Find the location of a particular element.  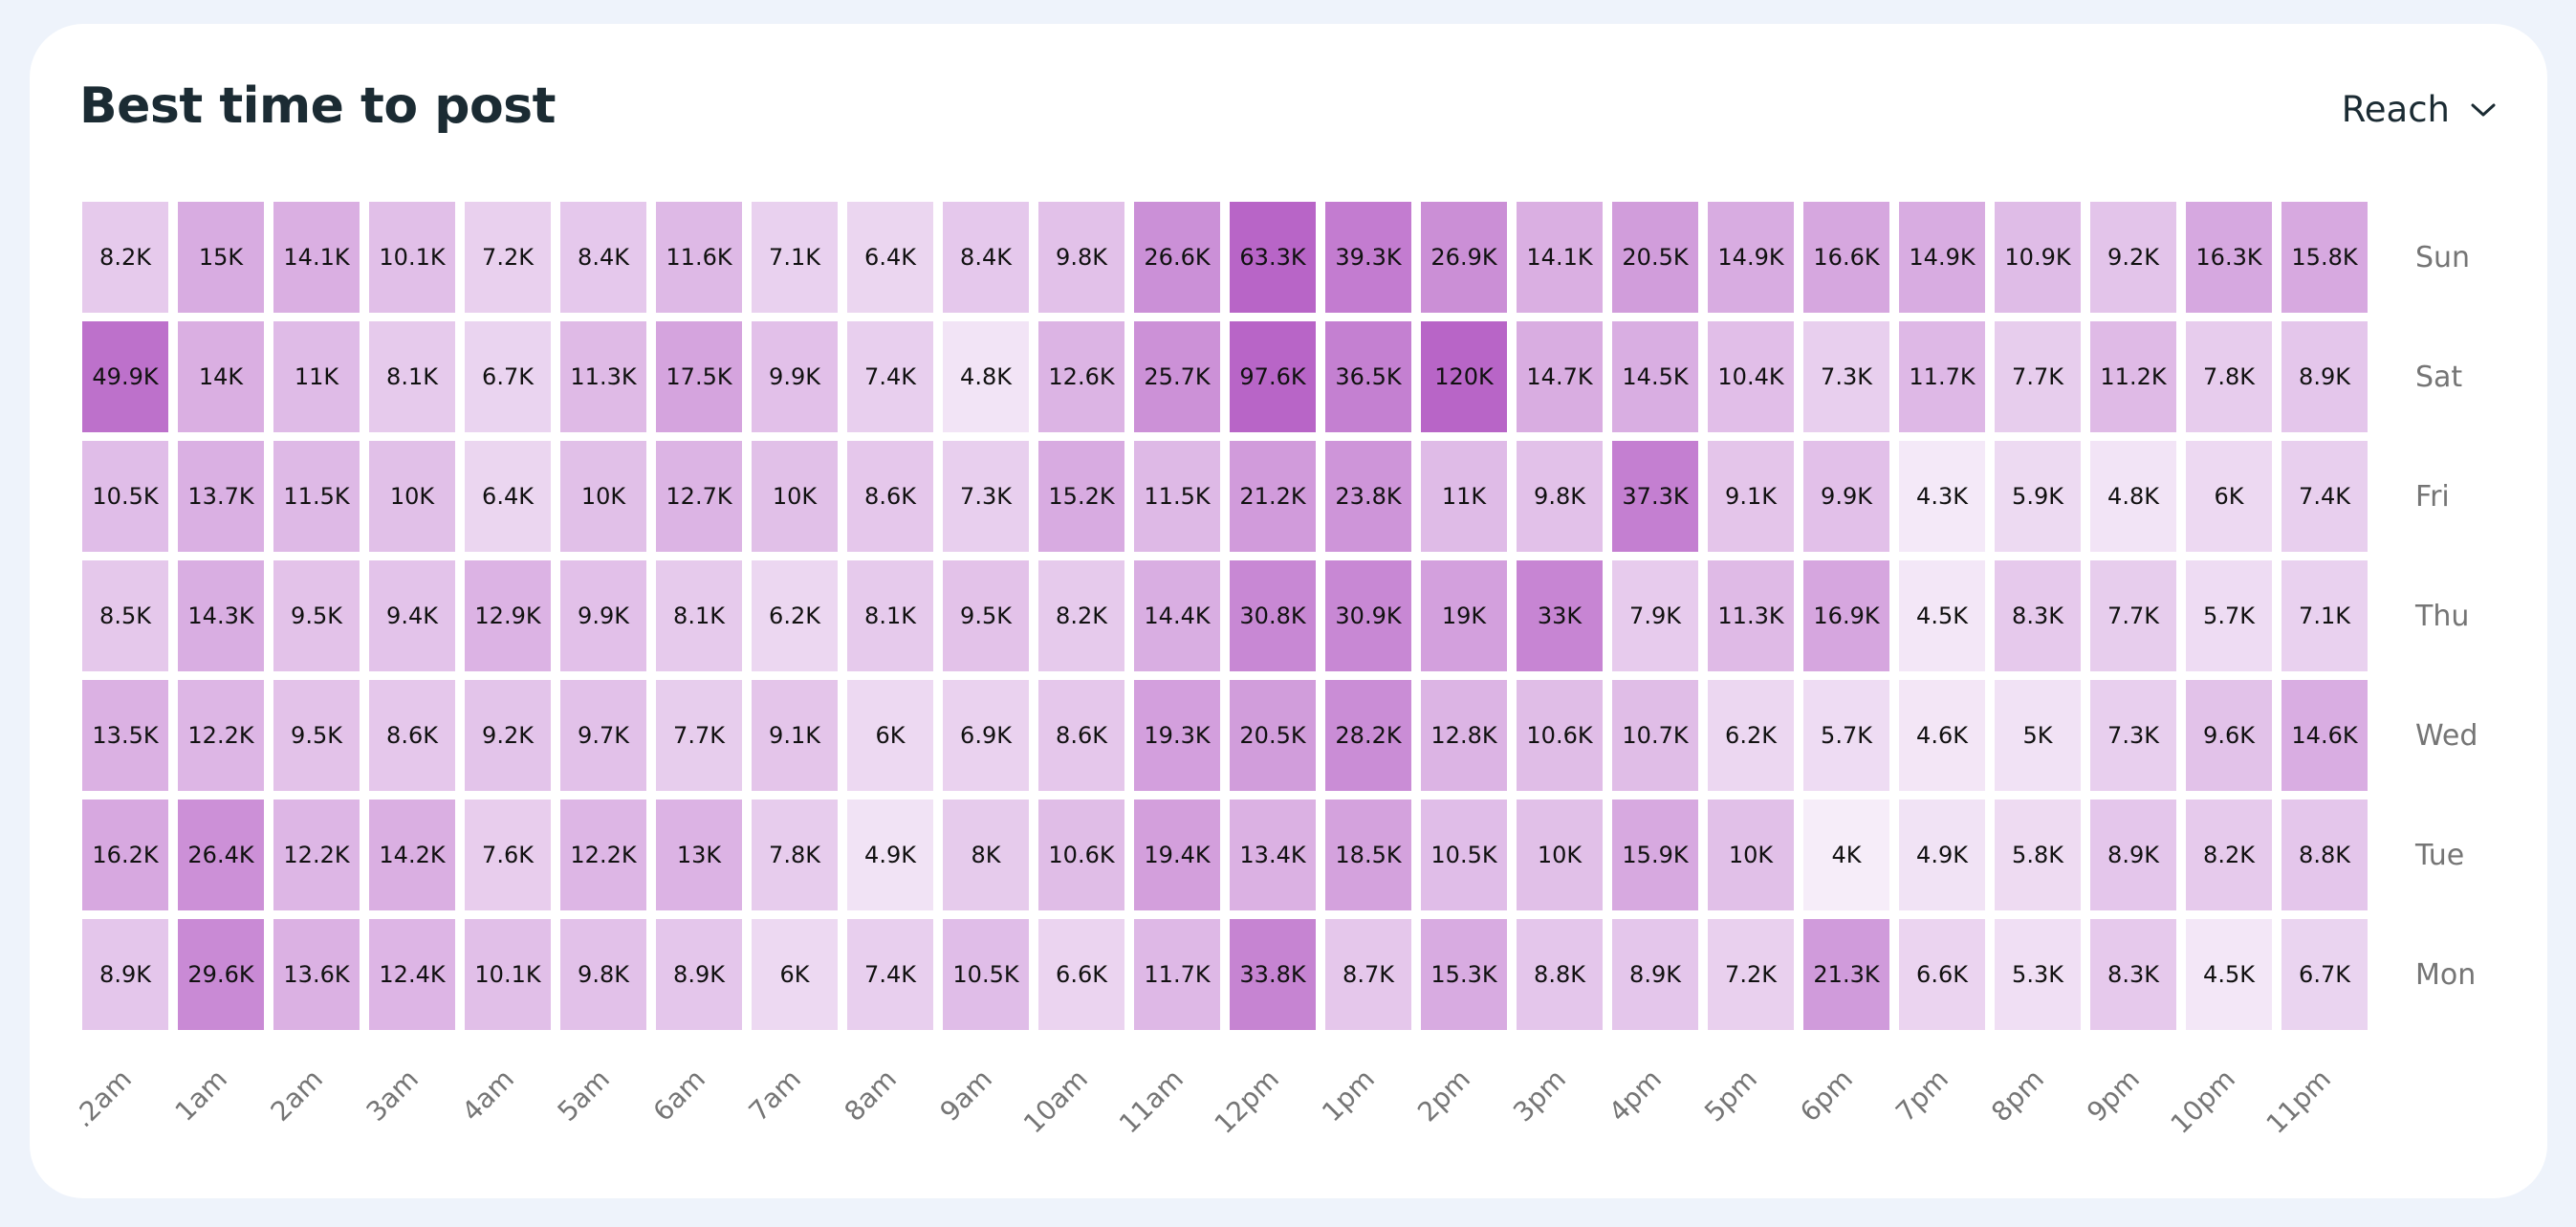

heatmap-cell: 49.9K is located at coordinates (125, 376).